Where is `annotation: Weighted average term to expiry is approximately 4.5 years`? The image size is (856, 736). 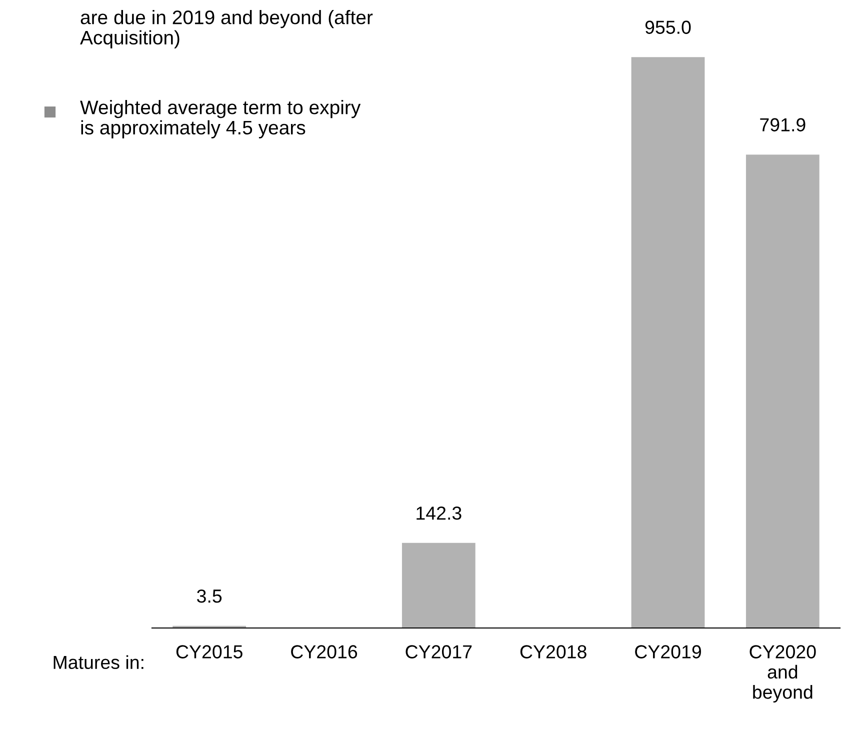
annotation: Weighted average term to expiry is approximately 4.5 years is located at coordinates (220, 119).